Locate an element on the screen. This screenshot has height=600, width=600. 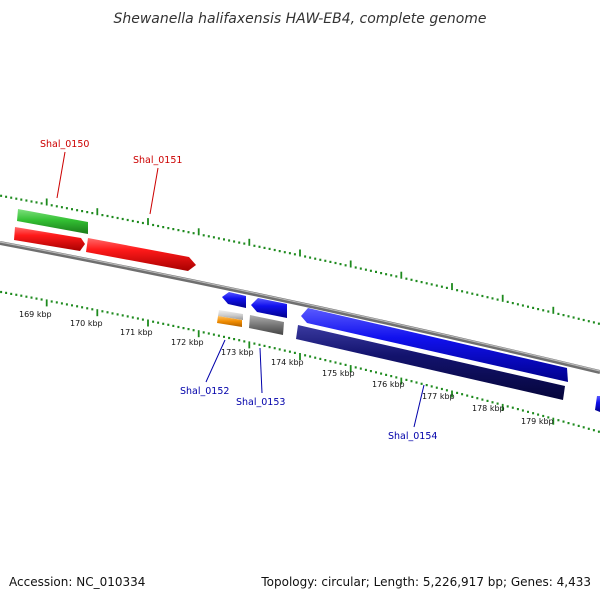
kbp-label: 174 kbp is located at coordinates (287, 362).